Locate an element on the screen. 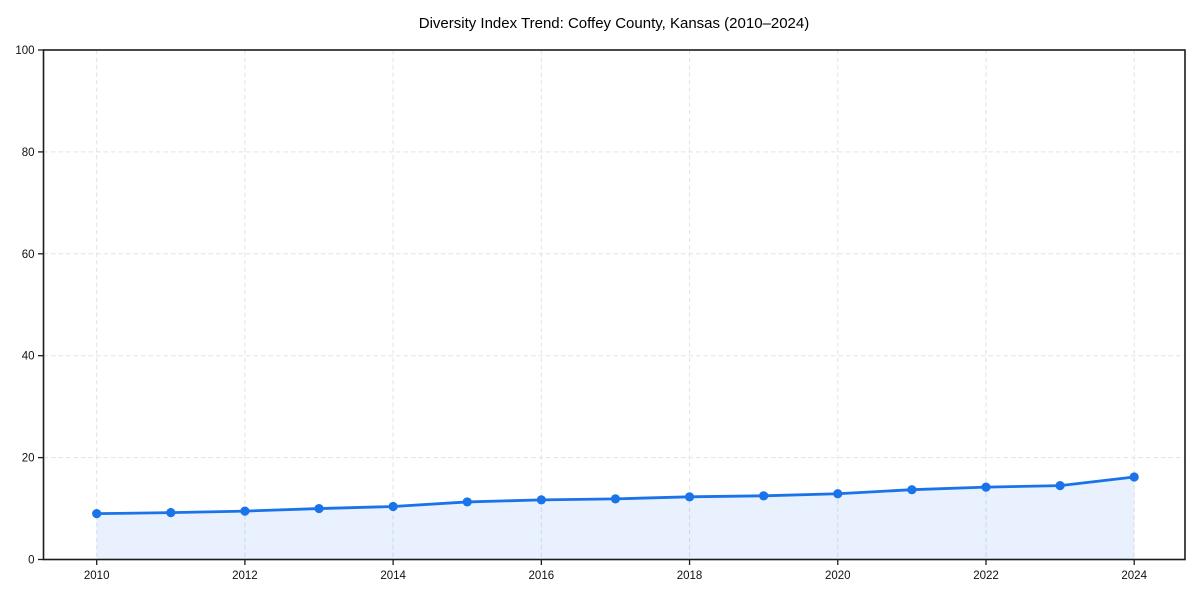 This screenshot has width=1200, height=600. x-tick-label-2022: 2022 is located at coordinates (986, 576).